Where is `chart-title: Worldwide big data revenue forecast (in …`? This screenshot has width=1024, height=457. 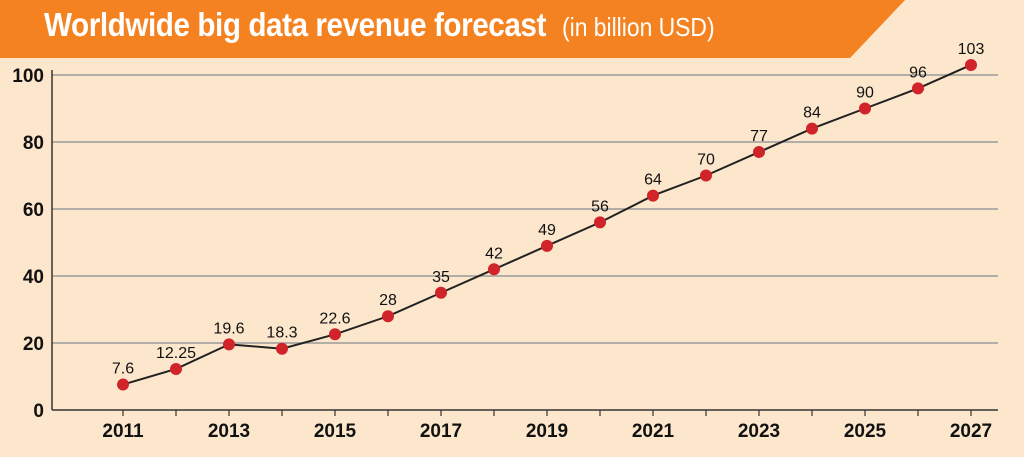
chart-title: Worldwide big data revenue forecast (in … is located at coordinates (389, 29).